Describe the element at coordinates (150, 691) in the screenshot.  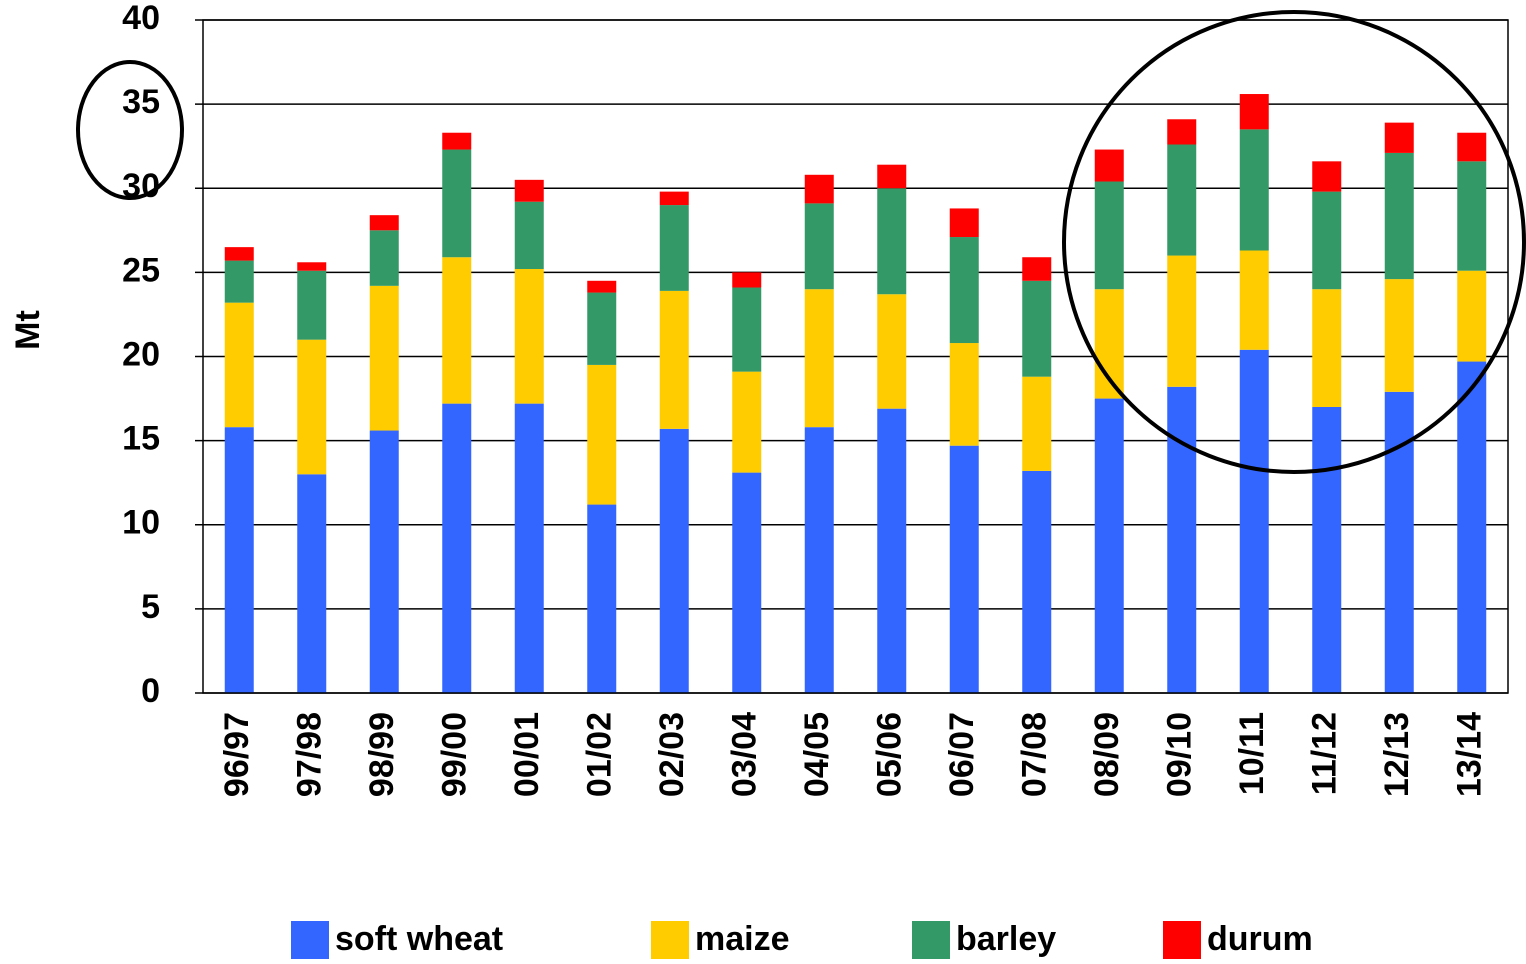
I see `y-tick-label: 0` at that location.